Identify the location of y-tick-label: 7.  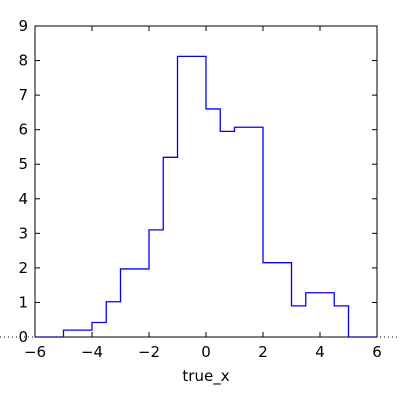
(23, 95).